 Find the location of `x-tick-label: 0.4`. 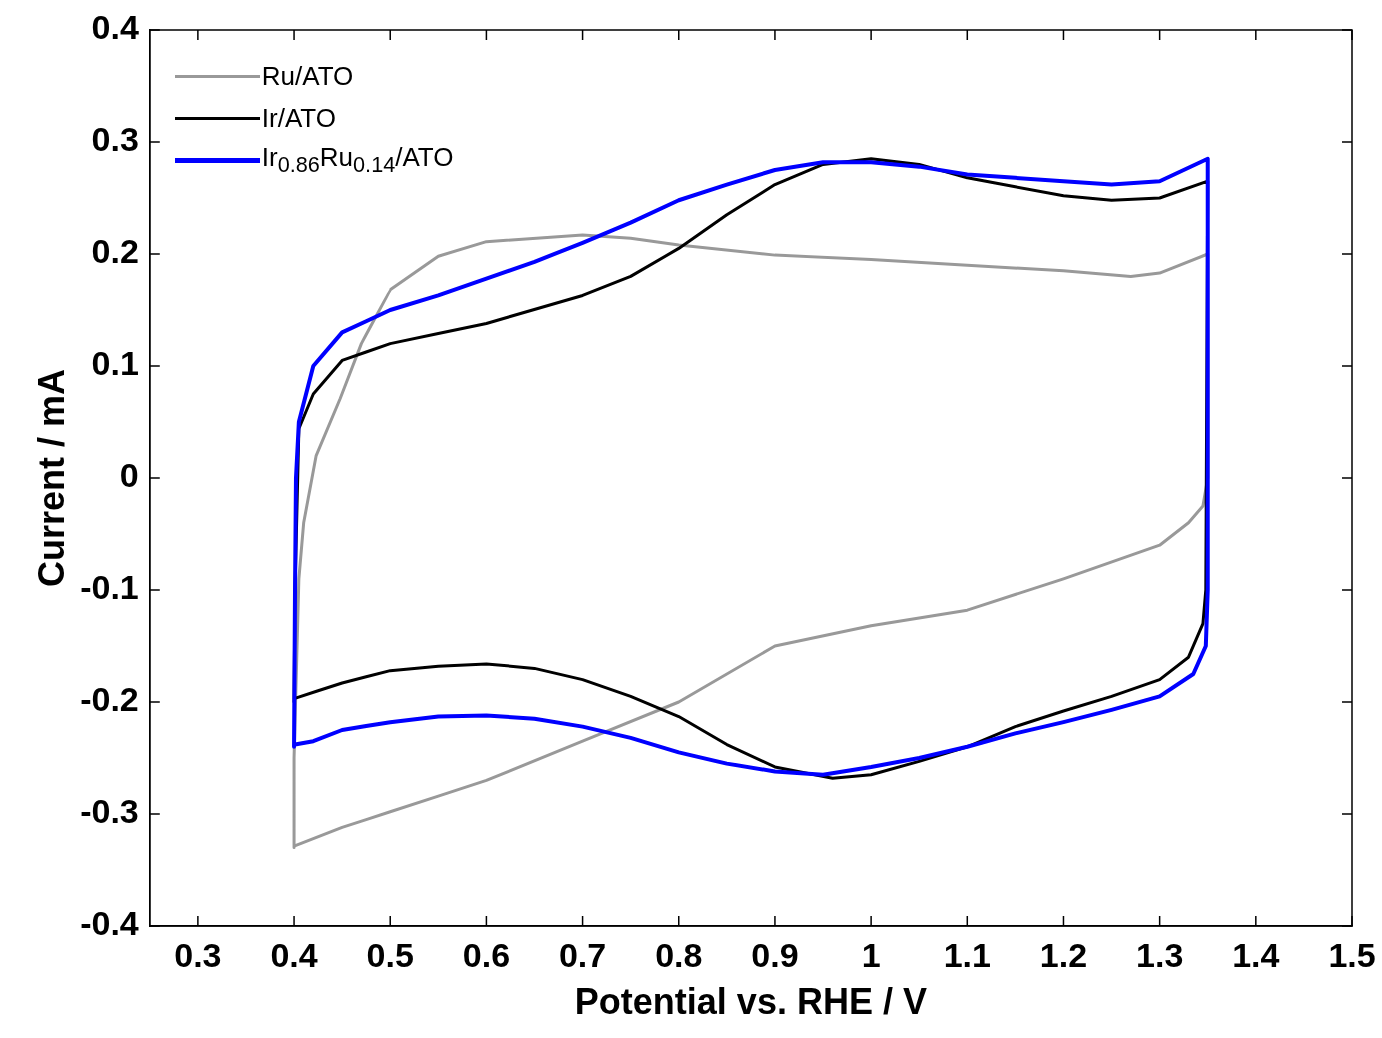

x-tick-label: 0.4 is located at coordinates (294, 954).